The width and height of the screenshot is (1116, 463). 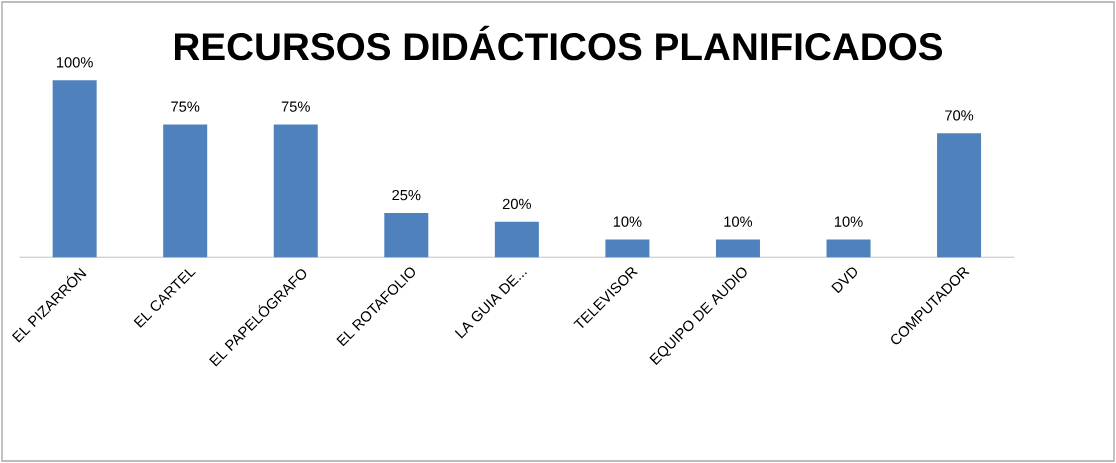 I want to click on chart-title: RECURSOS DIDÁCTICOS PLANIFICADOS, so click(x=559, y=43).